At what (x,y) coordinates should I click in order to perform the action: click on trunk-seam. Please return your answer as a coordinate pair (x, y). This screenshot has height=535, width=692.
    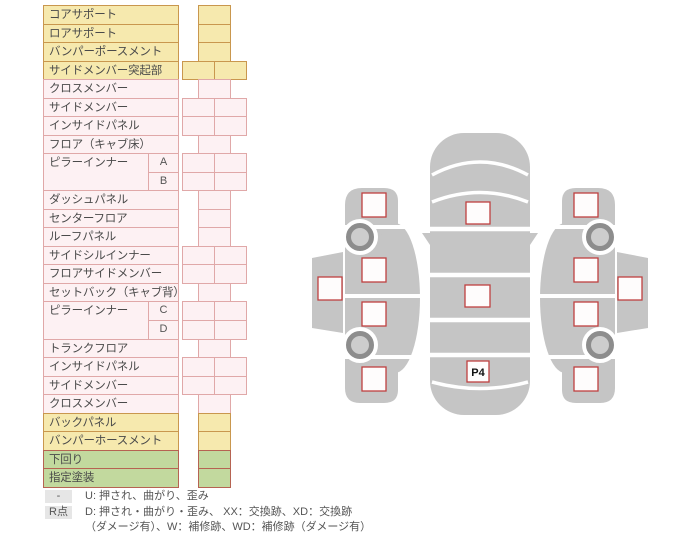
    Looking at the image, I should click on (480, 385).